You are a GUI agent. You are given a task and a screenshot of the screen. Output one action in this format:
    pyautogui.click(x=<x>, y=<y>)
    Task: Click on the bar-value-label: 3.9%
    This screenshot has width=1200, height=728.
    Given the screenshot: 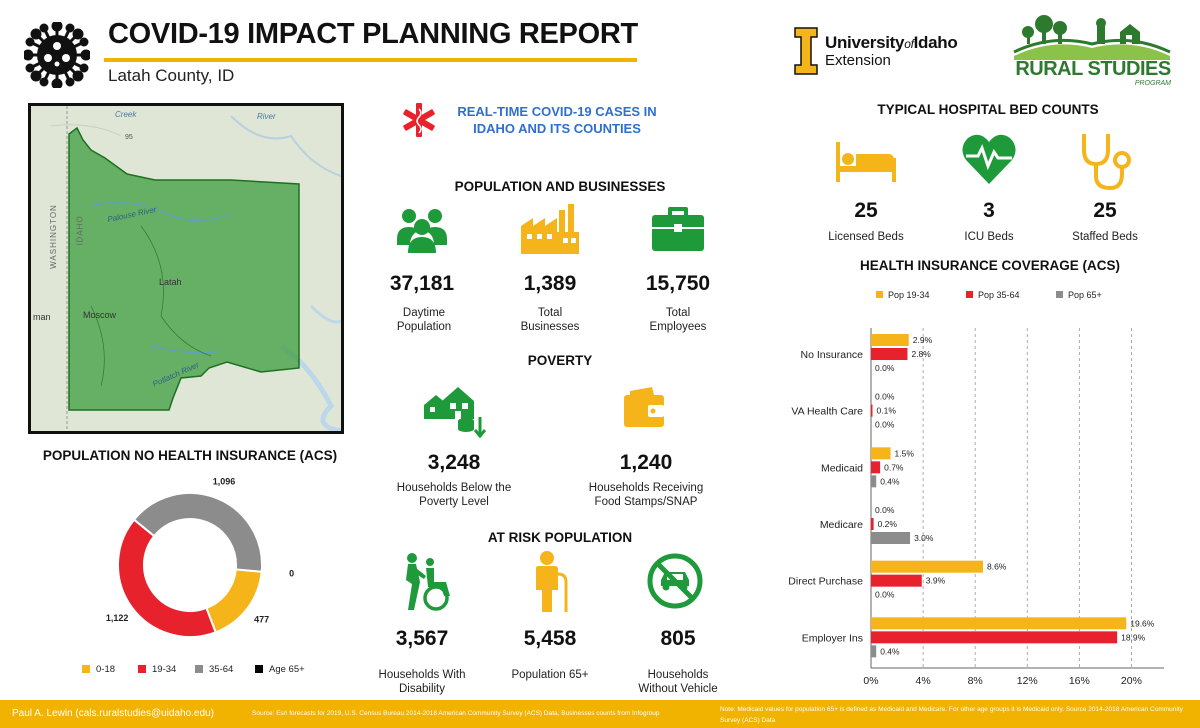 What is the action you would take?
    pyautogui.click(x=936, y=581)
    